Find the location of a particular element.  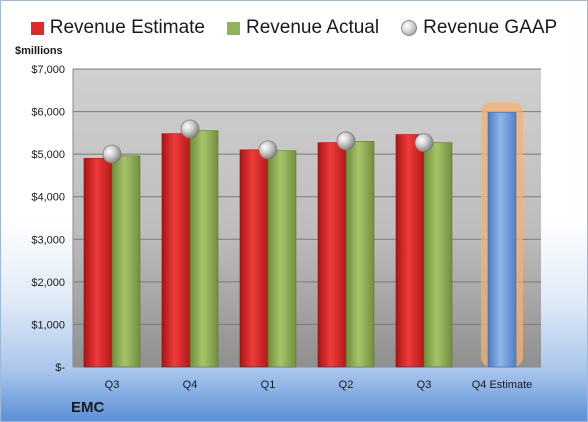

legend-swatch-revenue-estimate is located at coordinates (37, 28).